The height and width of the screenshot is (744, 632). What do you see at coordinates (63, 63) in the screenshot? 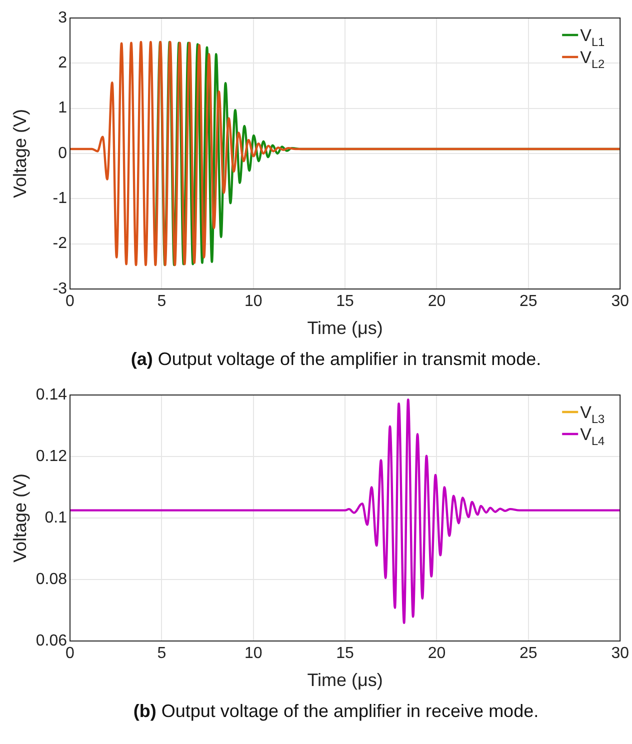
I see `y-tick-label: 2` at bounding box center [63, 63].